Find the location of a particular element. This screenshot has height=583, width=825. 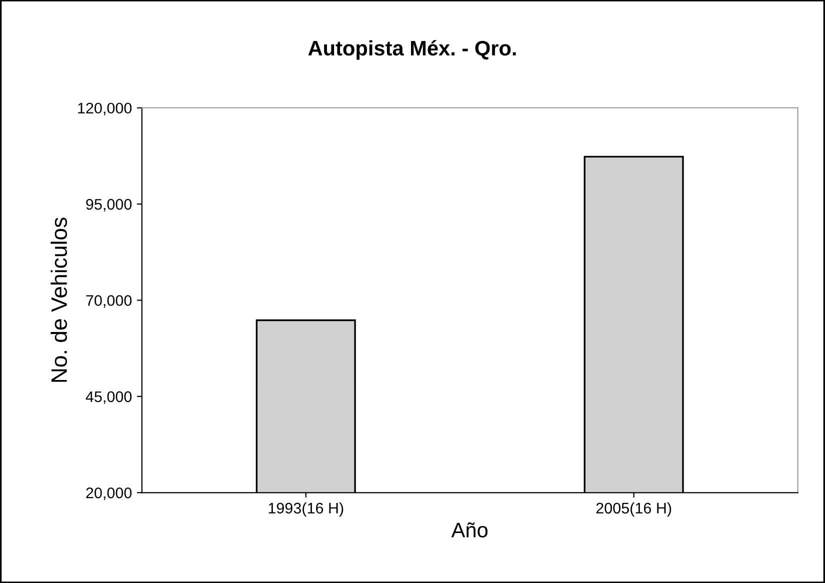

y-axis-title: No. de Vehiculos is located at coordinates (59, 300).